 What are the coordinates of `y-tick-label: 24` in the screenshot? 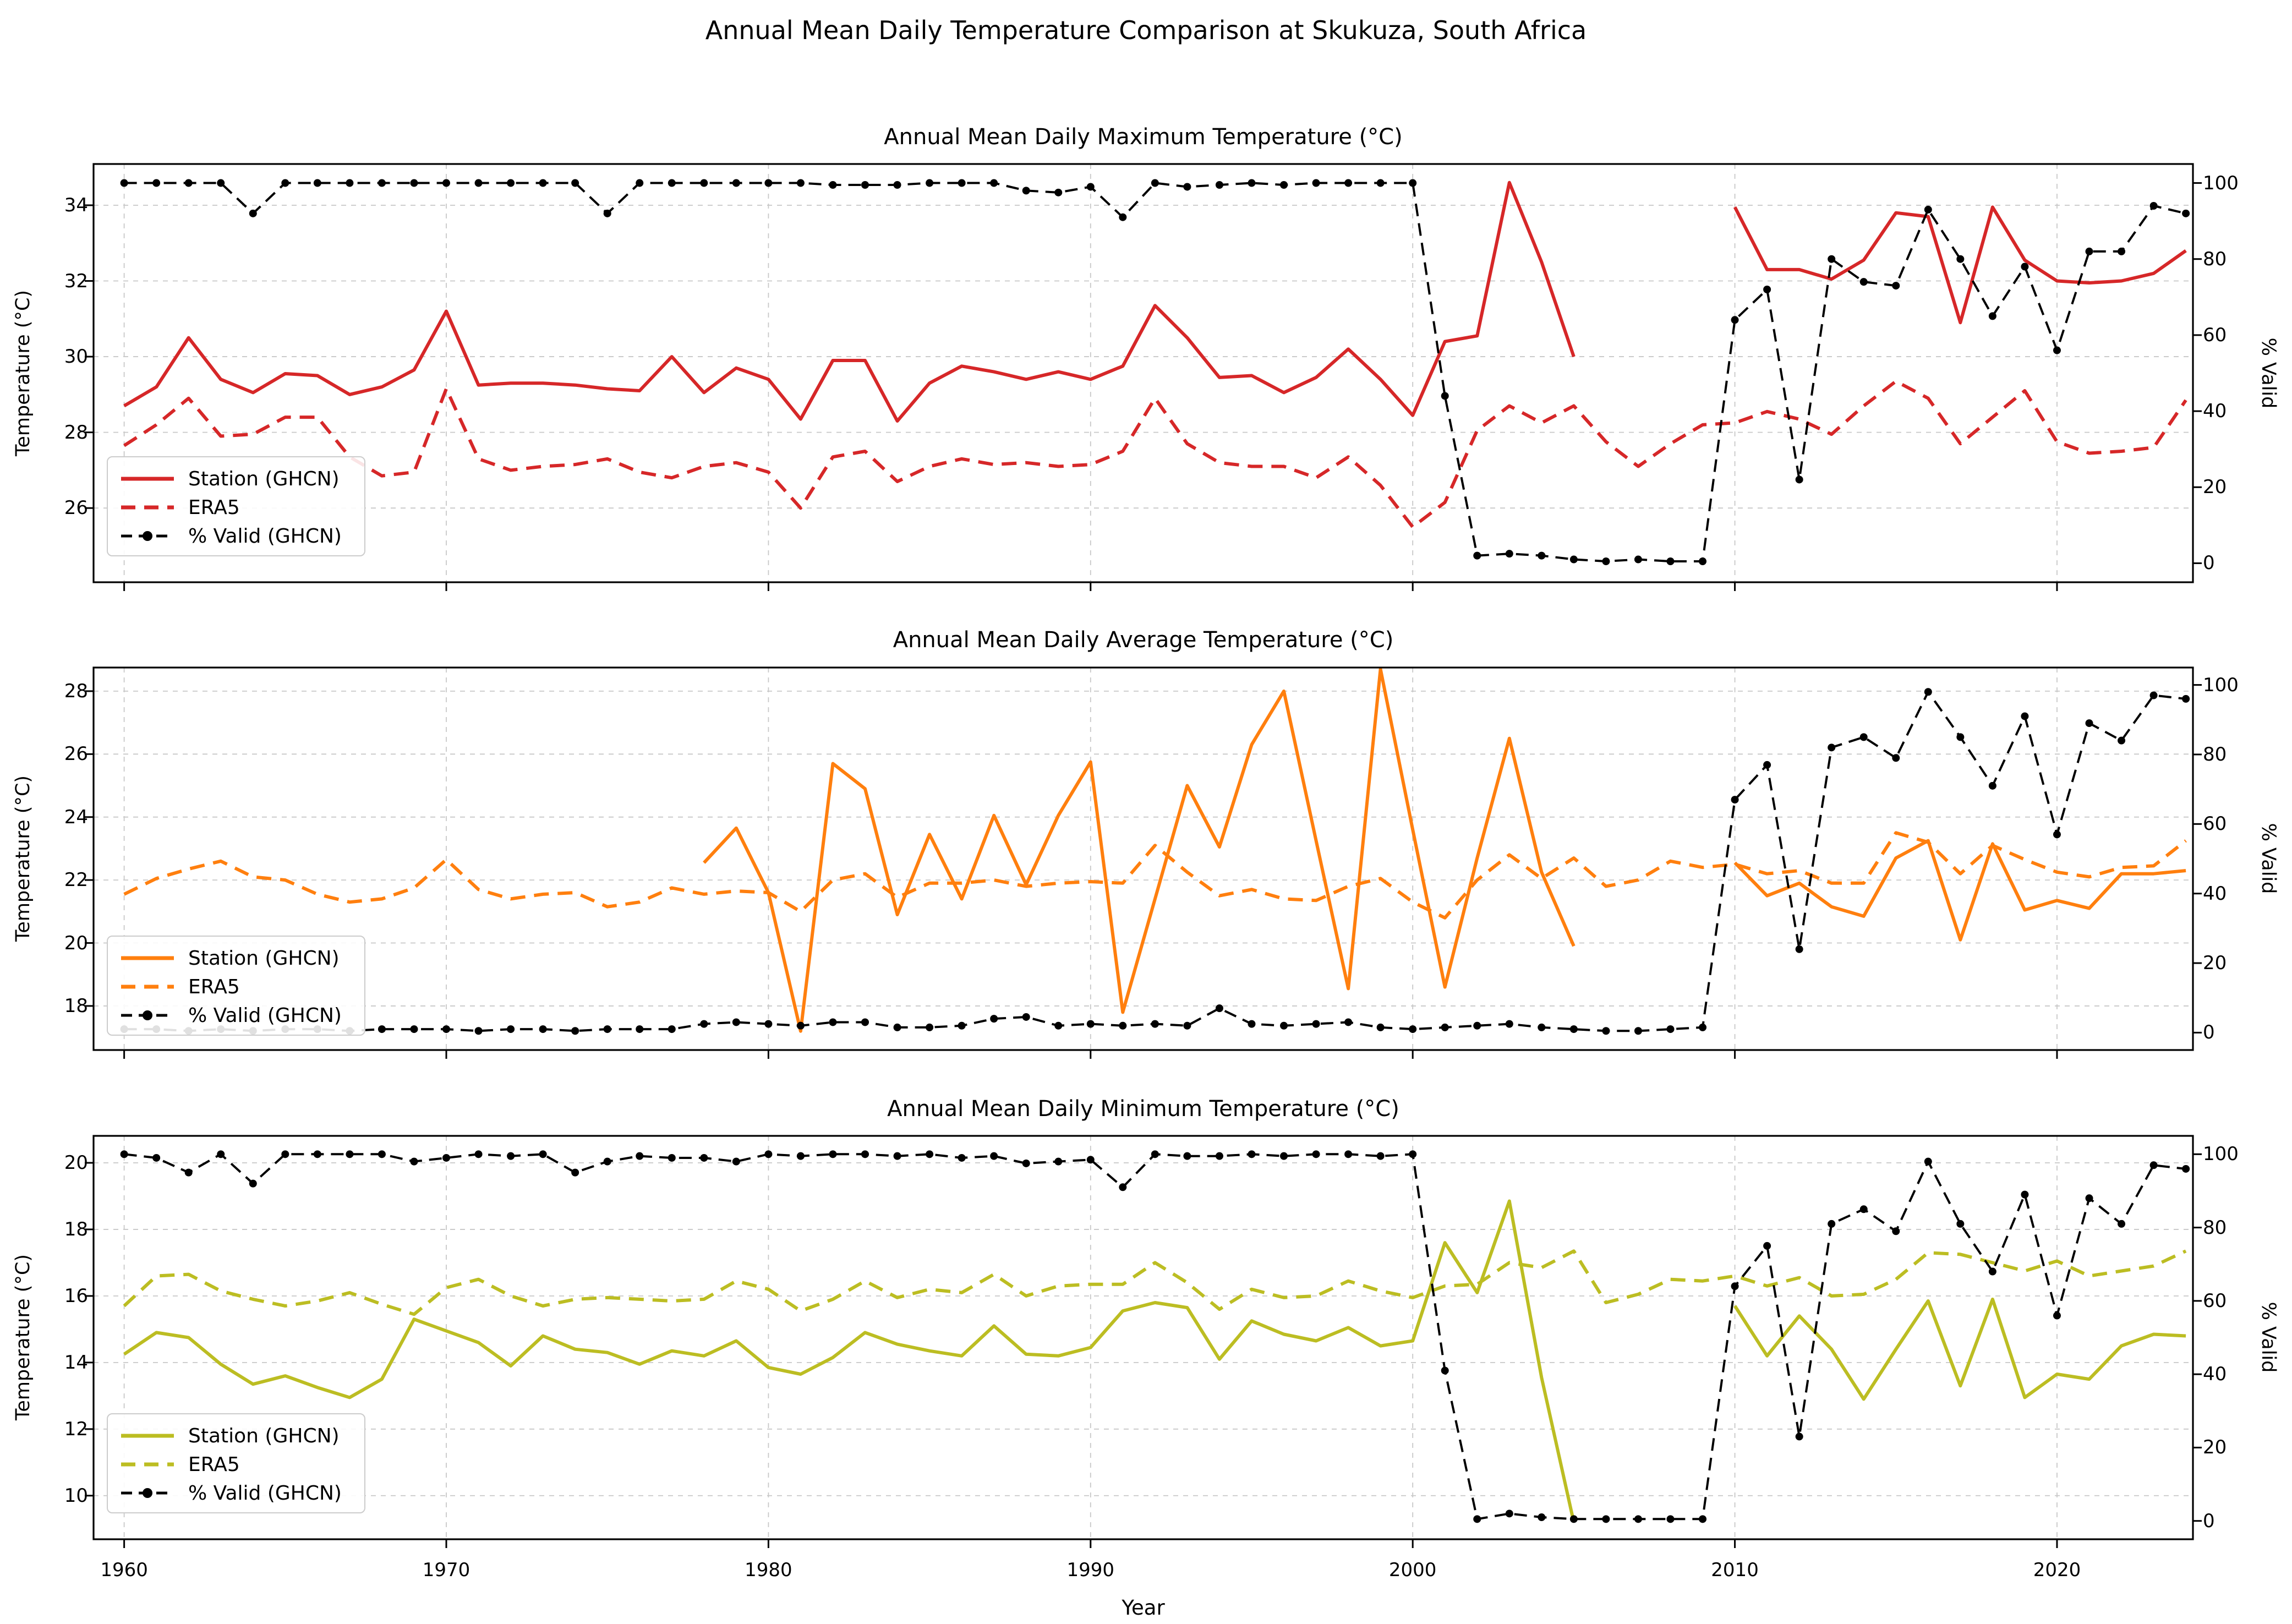 It's located at (76, 817).